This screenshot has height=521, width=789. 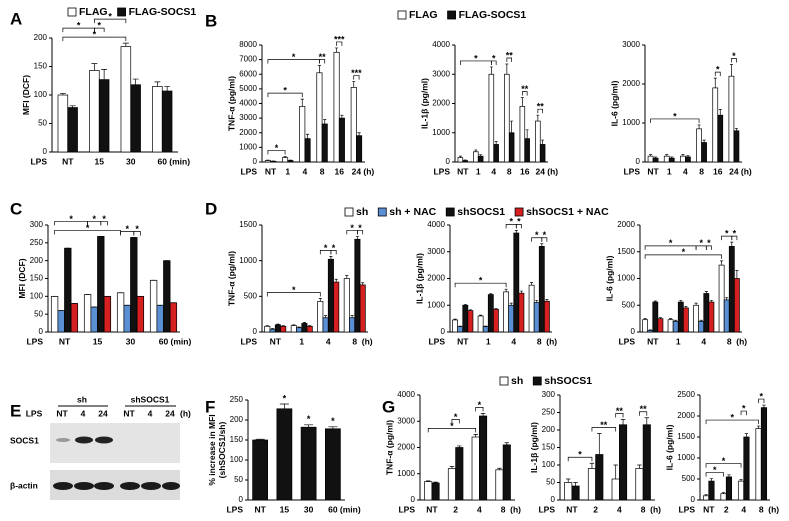 I want to click on y-axis-label: IL-1β (pg/ml), so click(x=419, y=278).